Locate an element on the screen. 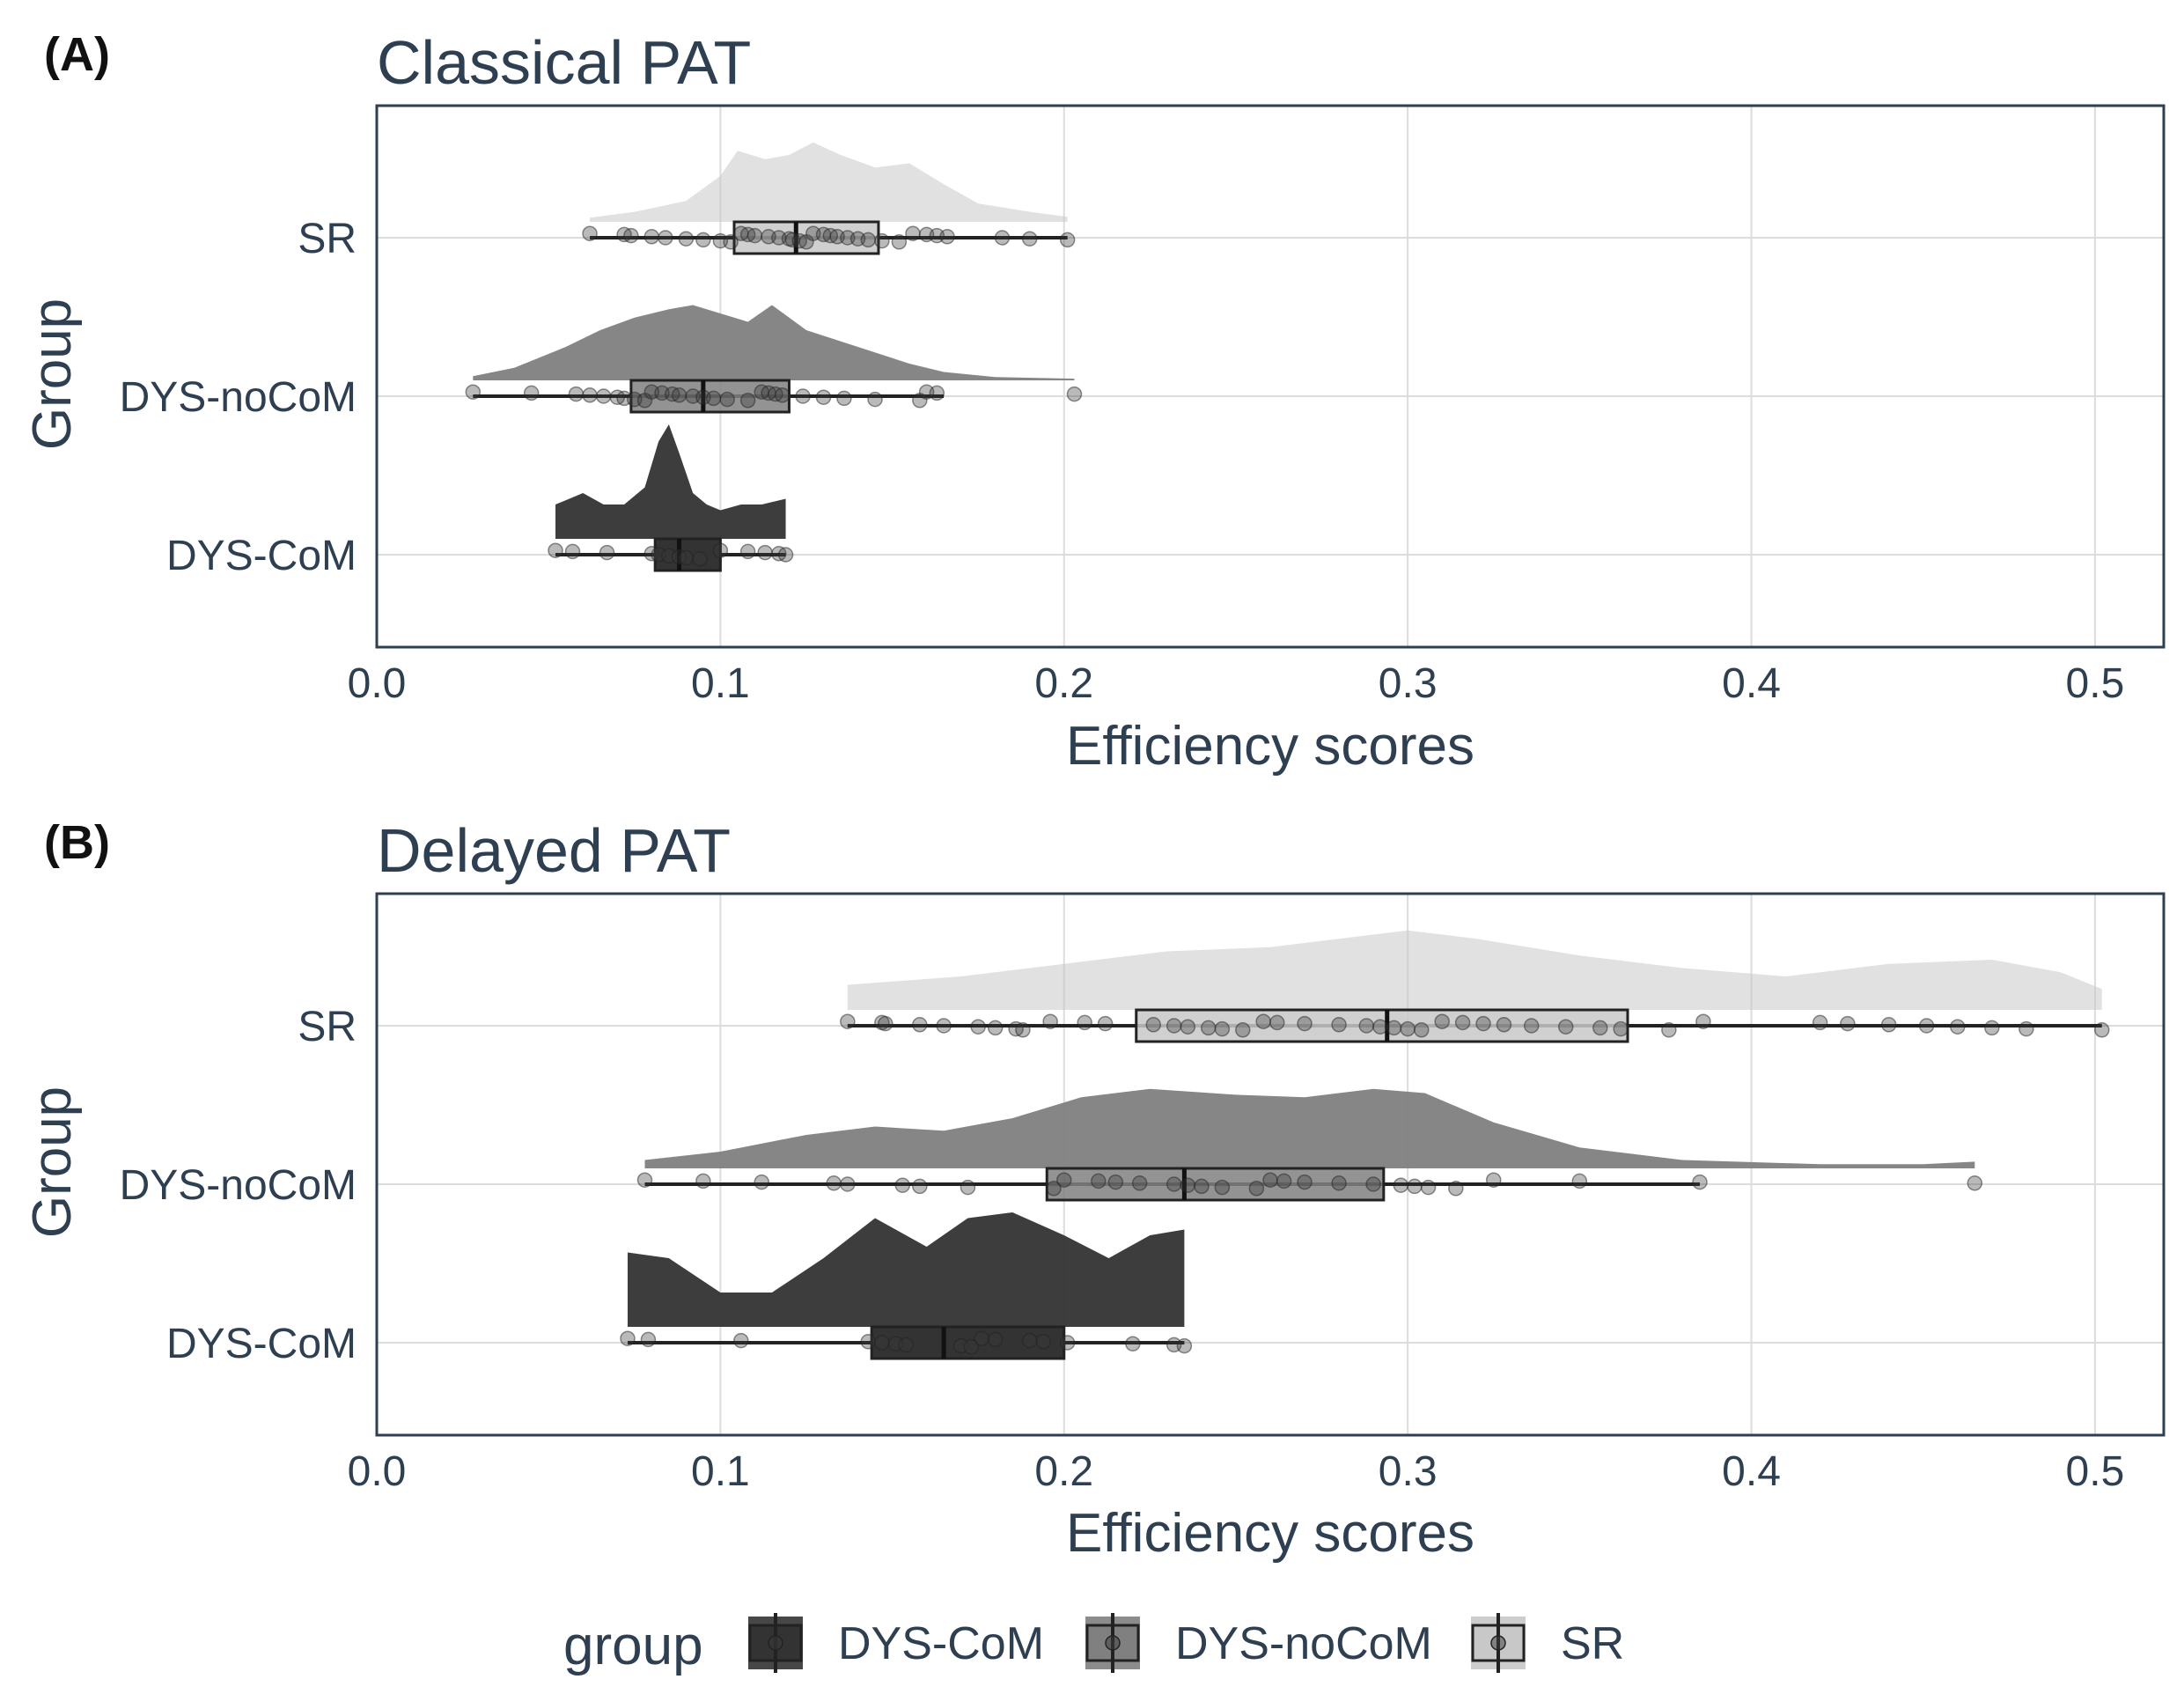 This screenshot has width=2184, height=1694. legend-label-dys-com: DYS-CoM is located at coordinates (941, 1643).